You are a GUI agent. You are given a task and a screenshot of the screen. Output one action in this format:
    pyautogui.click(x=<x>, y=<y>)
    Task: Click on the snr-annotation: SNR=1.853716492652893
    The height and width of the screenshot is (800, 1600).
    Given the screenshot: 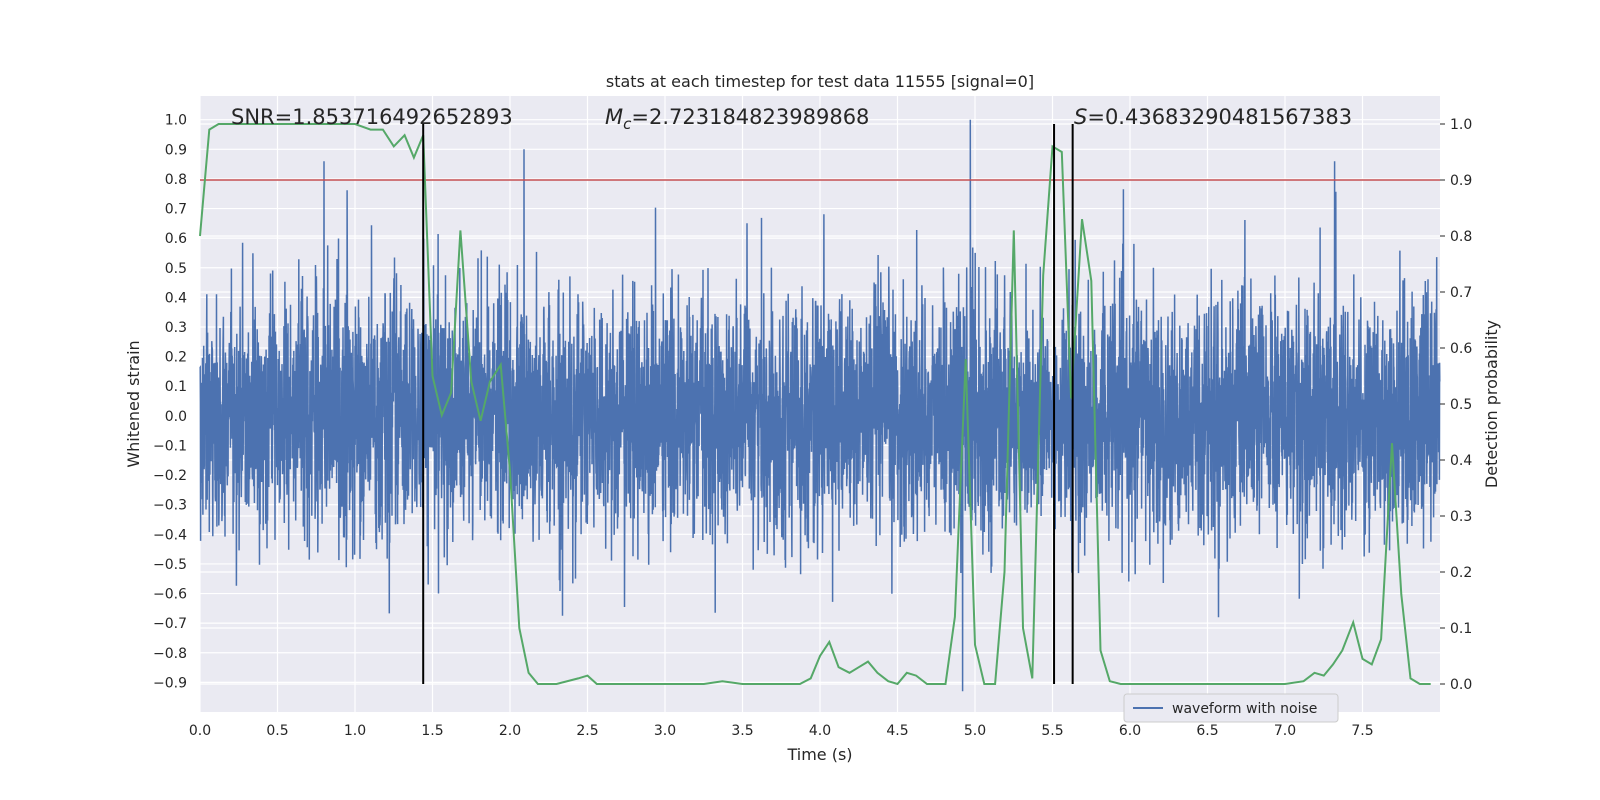 What is the action you would take?
    pyautogui.click(x=372, y=117)
    